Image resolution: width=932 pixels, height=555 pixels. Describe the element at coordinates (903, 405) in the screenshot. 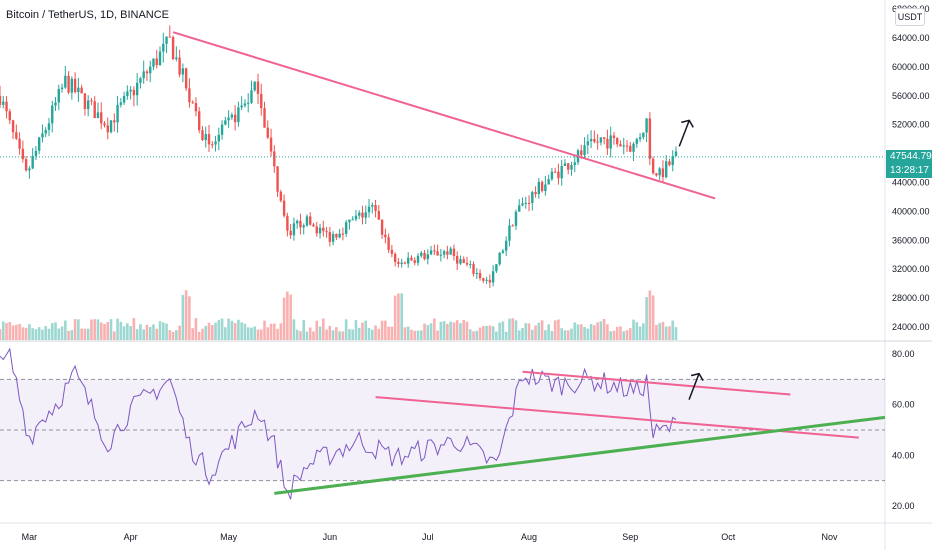

I see `rsi-axis-label: 60.00` at that location.